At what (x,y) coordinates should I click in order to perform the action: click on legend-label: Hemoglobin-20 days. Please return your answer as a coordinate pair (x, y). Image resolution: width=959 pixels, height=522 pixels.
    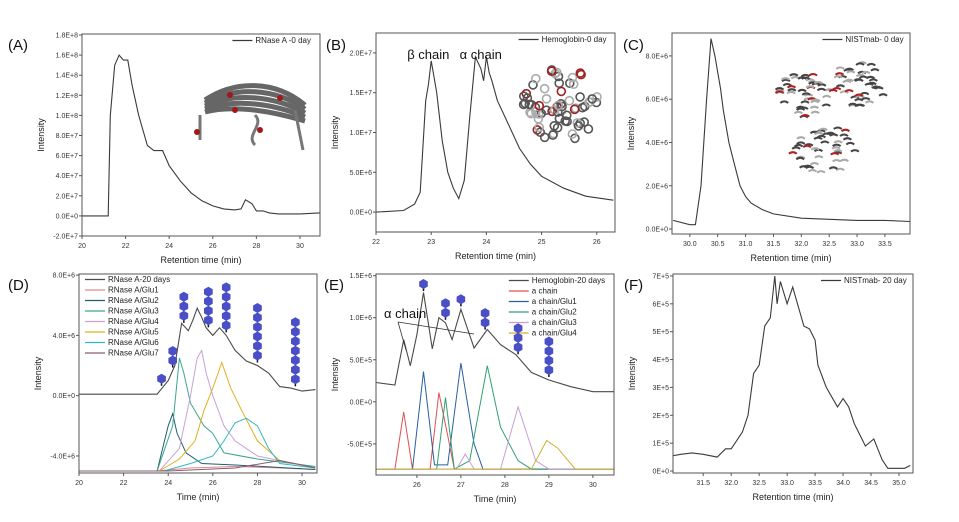
    Looking at the image, I should click on (568, 280).